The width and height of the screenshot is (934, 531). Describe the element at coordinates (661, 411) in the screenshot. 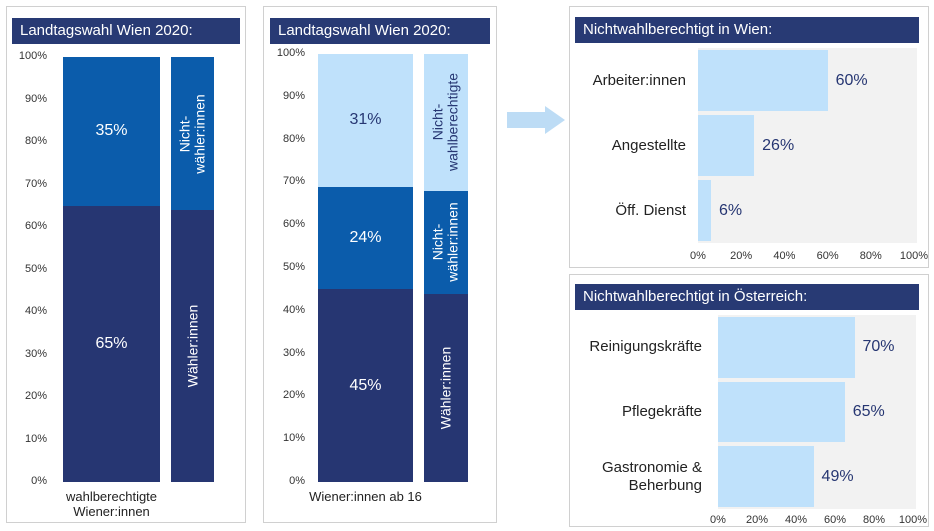

I see `category-label: Pflegekräfte` at that location.